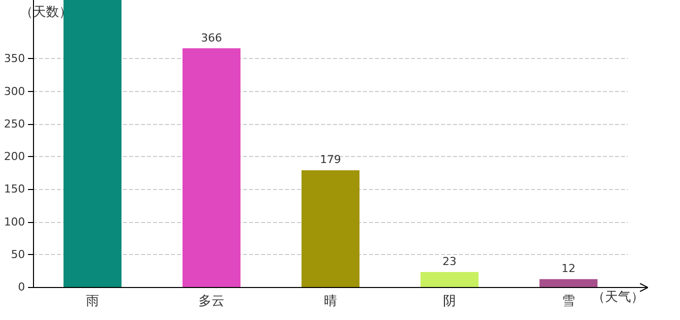 Image resolution: width=680 pixels, height=320 pixels. I want to click on y-tick-label: 0, so click(21, 287).